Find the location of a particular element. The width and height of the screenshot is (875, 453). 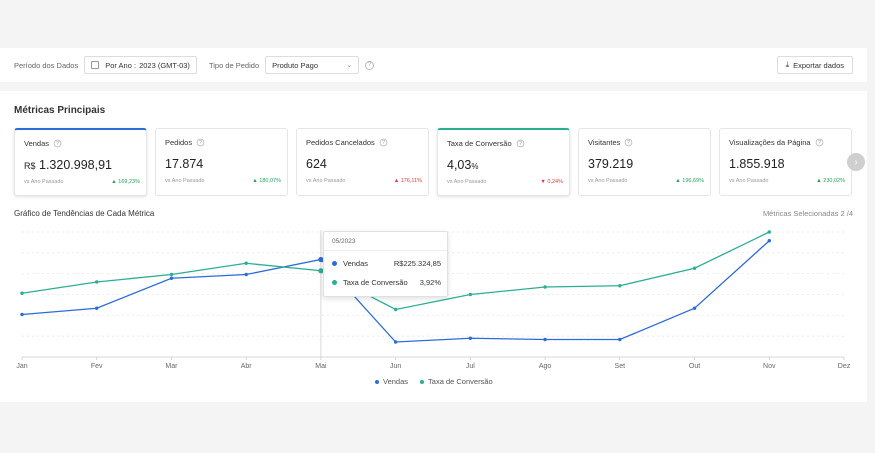

period-label: Período dos Dados is located at coordinates (46, 65).